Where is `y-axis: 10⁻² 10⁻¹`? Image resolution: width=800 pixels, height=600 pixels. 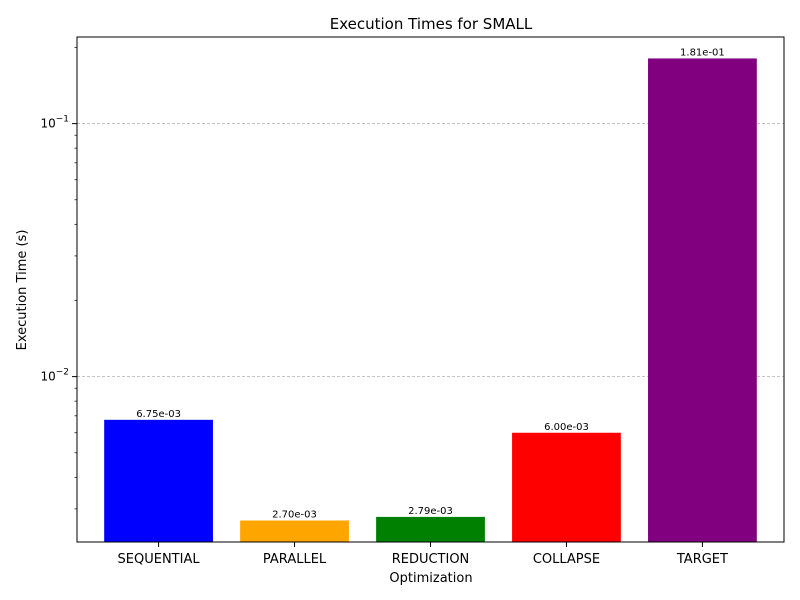
y-axis: 10⁻² 10⁻¹ is located at coordinates (58, 278).